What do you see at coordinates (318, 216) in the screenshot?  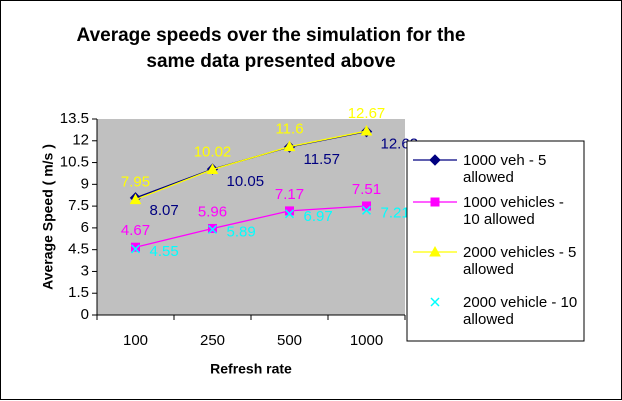 I see `data-label: 6.97` at bounding box center [318, 216].